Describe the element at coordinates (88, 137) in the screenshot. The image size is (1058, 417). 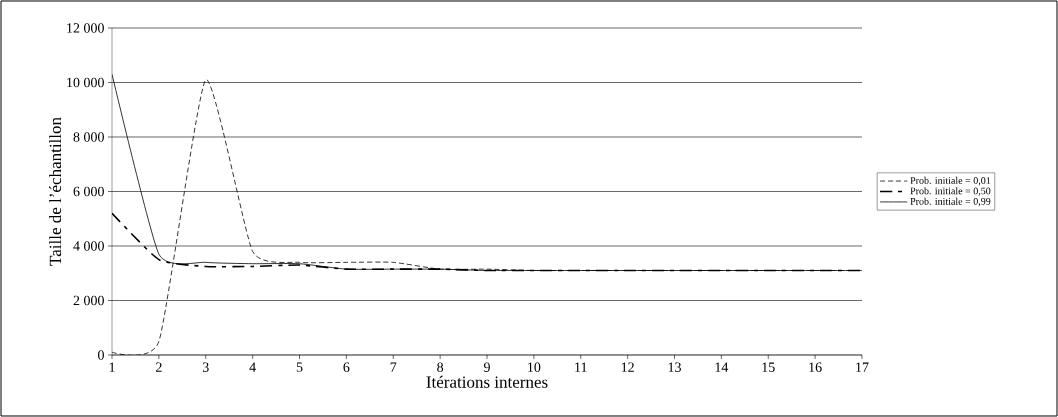
I see `y-tick-label: 8 000` at that location.